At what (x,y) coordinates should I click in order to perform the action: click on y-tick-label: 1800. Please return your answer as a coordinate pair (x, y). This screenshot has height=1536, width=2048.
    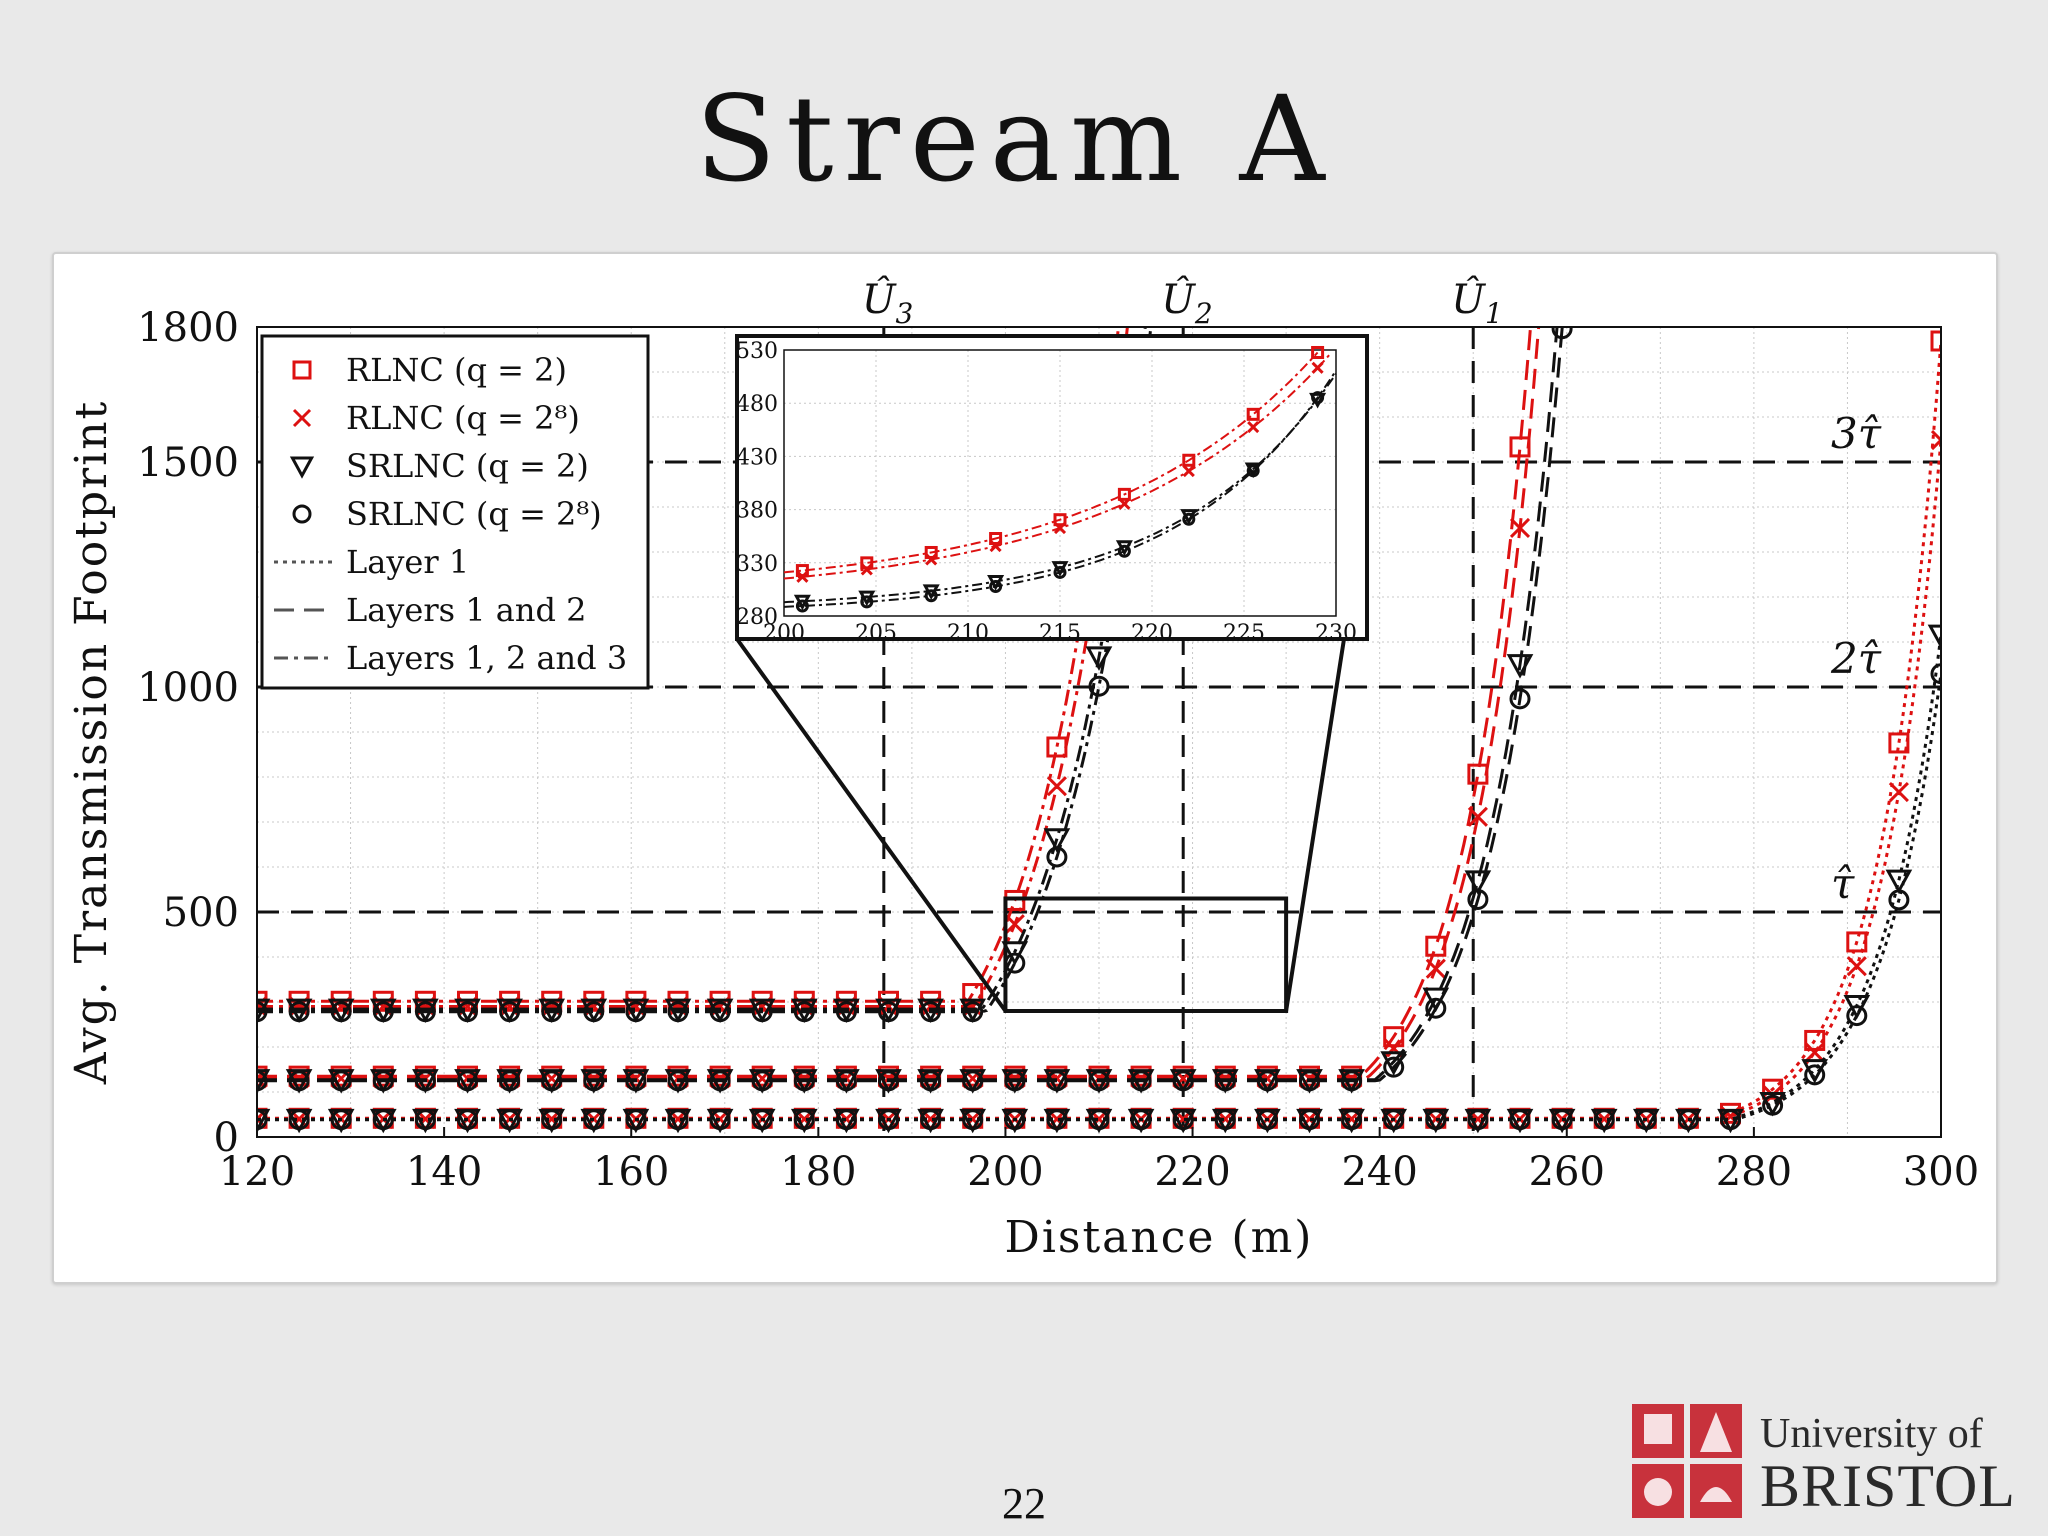
    Looking at the image, I should click on (188, 328).